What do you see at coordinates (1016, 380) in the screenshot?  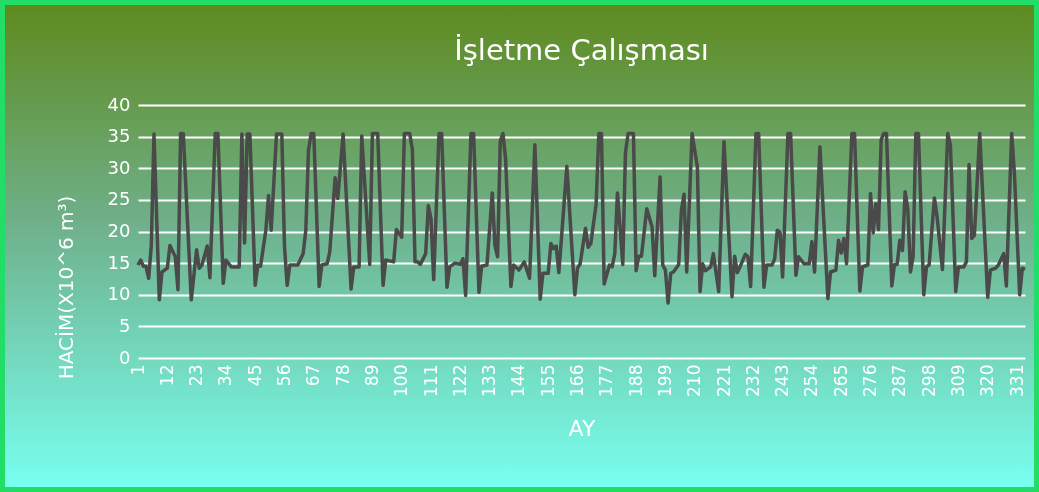 I see `x-tick-label: 331` at bounding box center [1016, 380].